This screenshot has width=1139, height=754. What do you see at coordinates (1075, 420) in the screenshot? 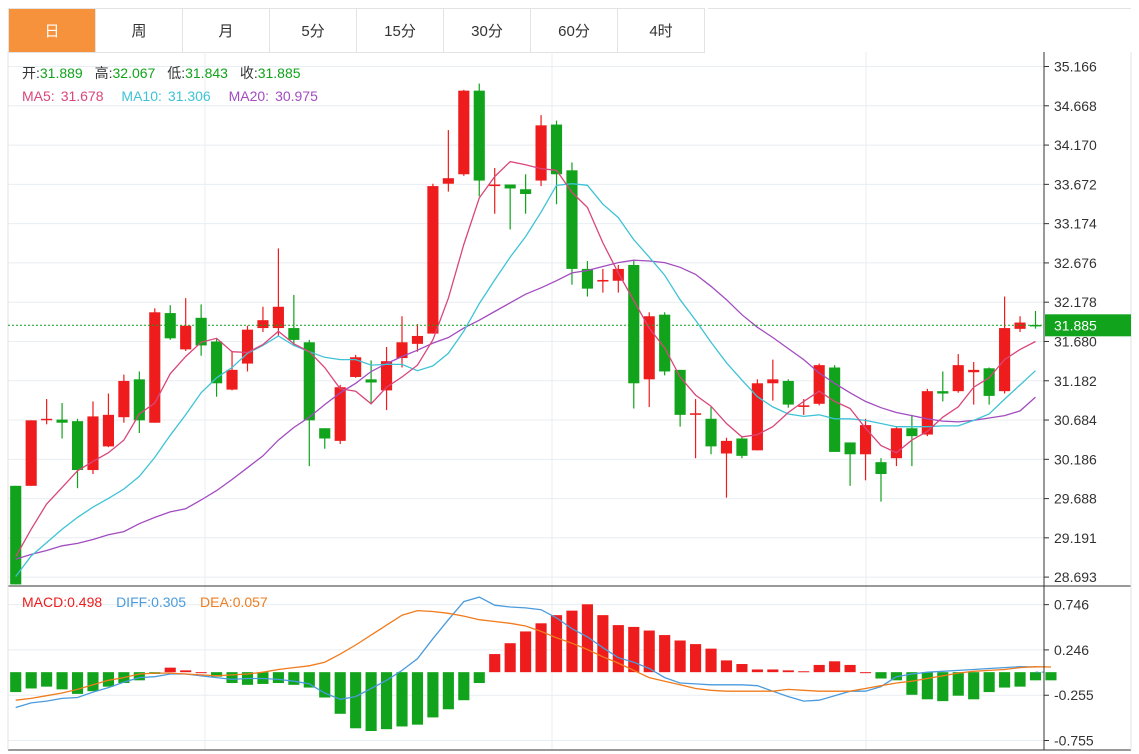
I see `price-tick-label: 30.684` at bounding box center [1075, 420].